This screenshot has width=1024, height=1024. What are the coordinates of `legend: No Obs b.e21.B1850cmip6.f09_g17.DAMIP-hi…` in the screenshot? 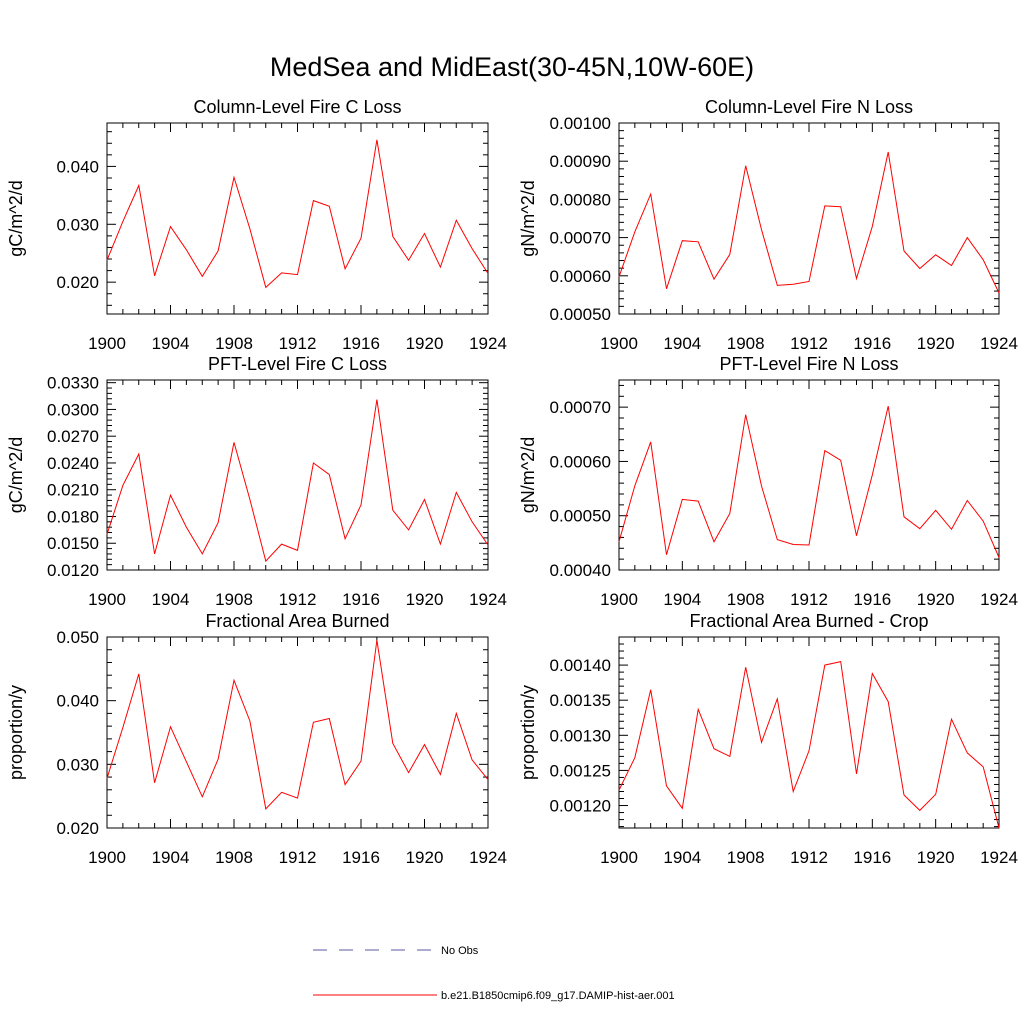 It's located at (494, 973).